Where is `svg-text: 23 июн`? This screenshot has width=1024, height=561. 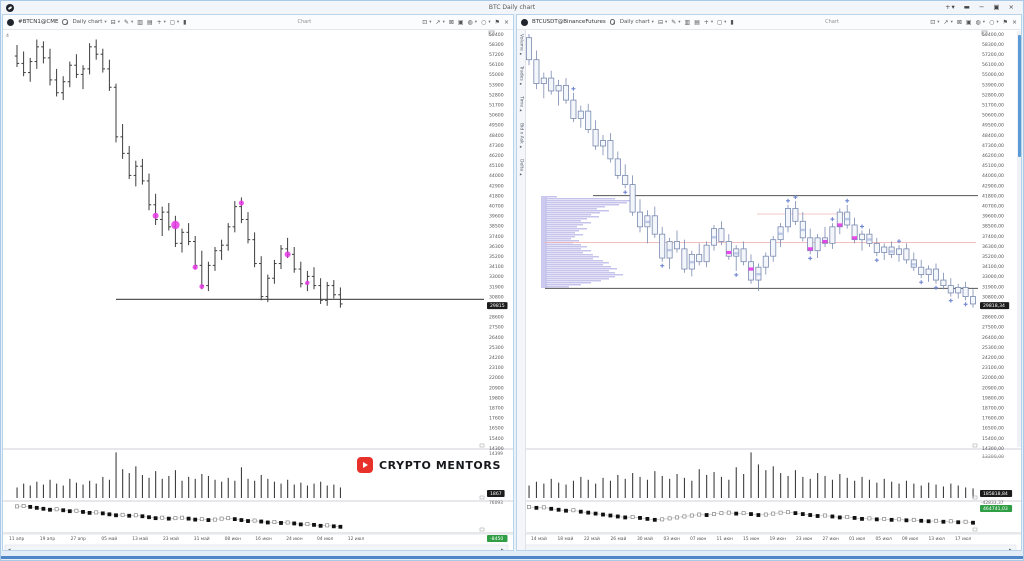
svg-text: 23 июн is located at coordinates (804, 539).